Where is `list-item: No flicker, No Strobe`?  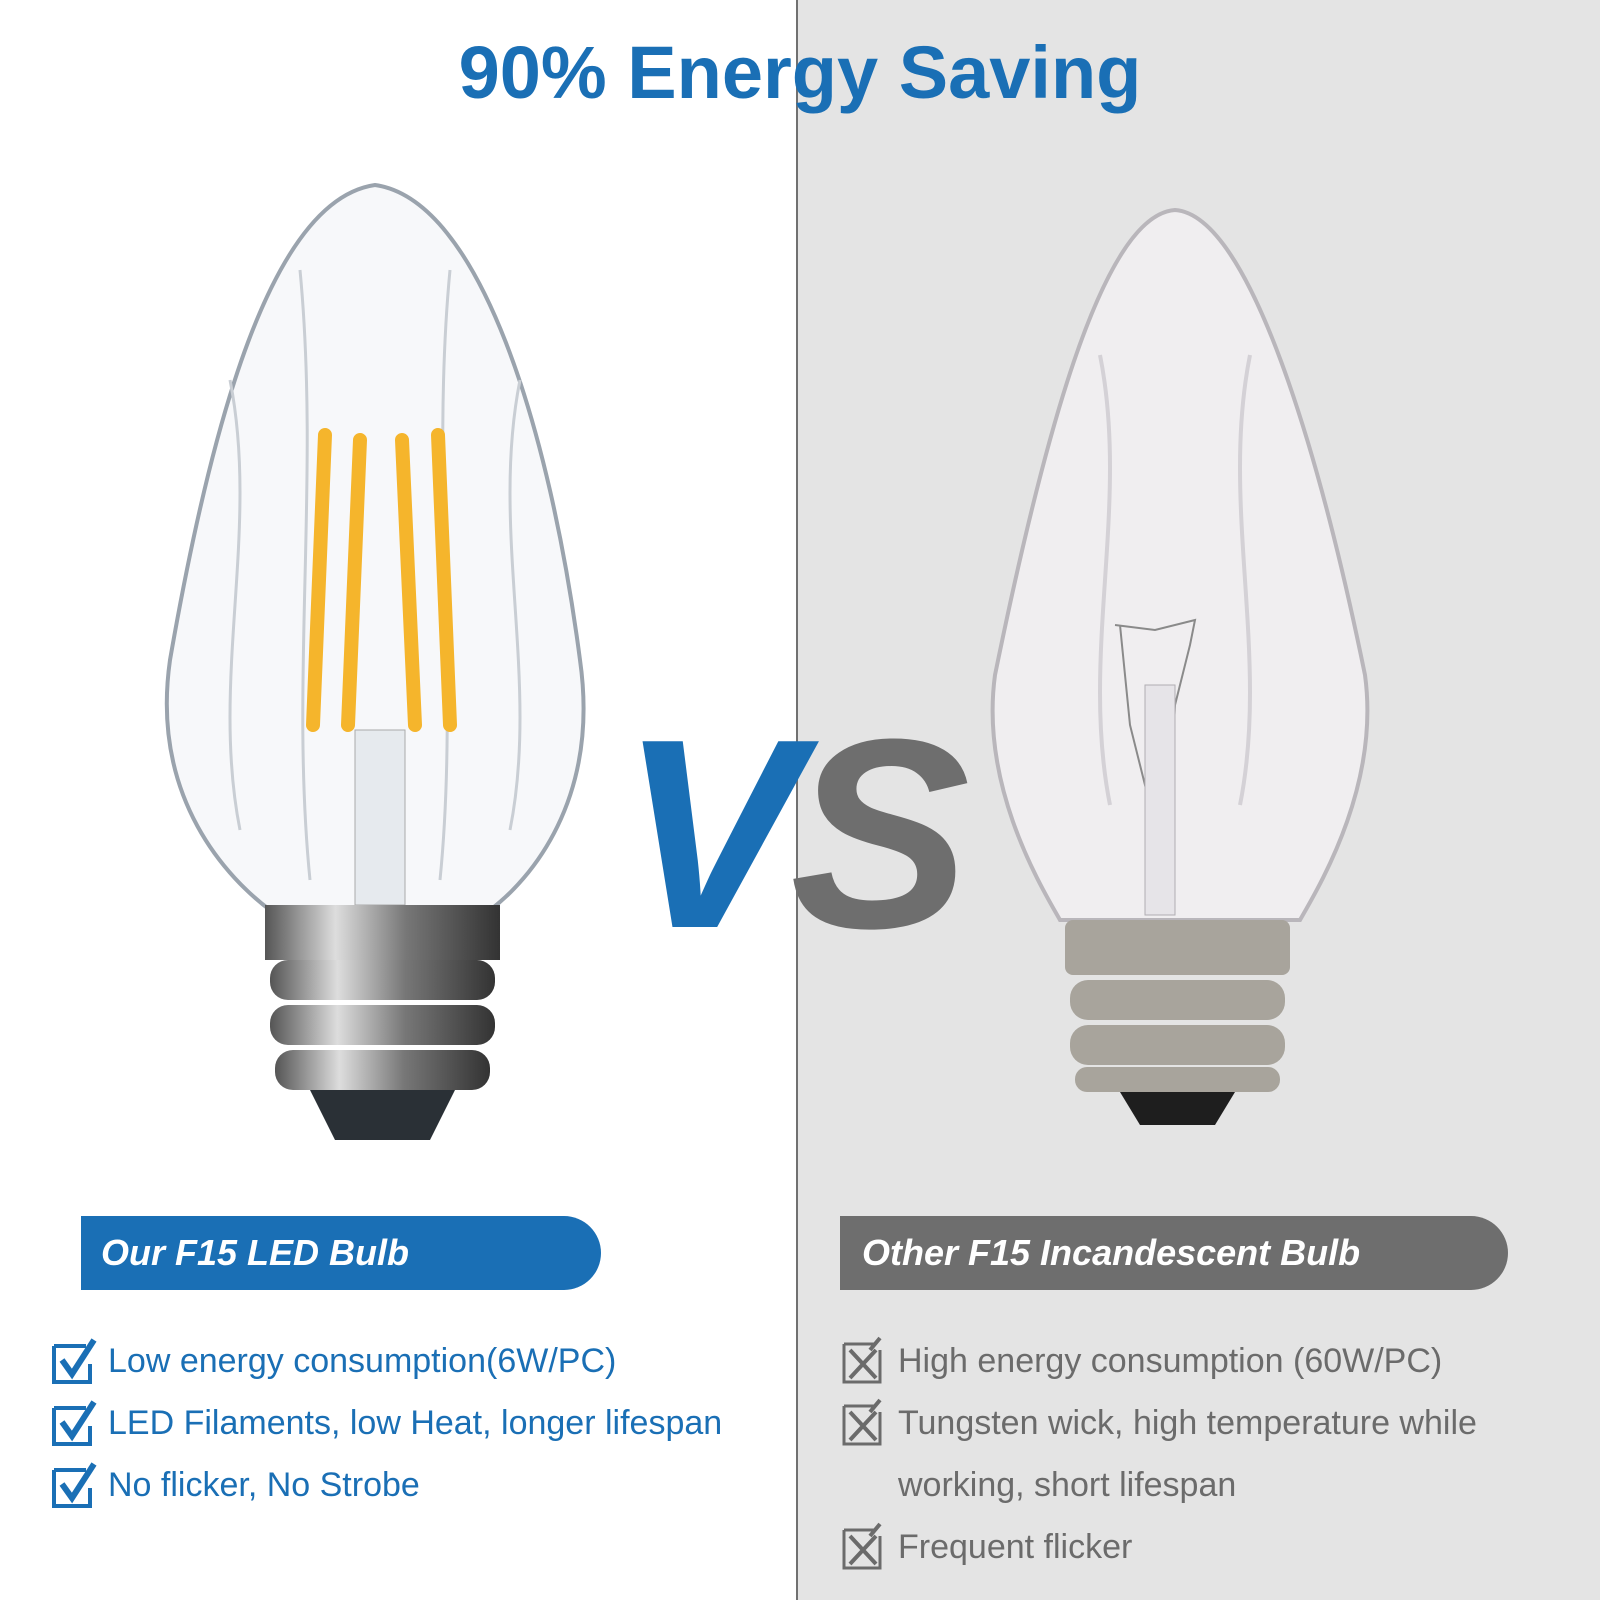
list-item: No flicker, No Strobe is located at coordinates (386, 1485).